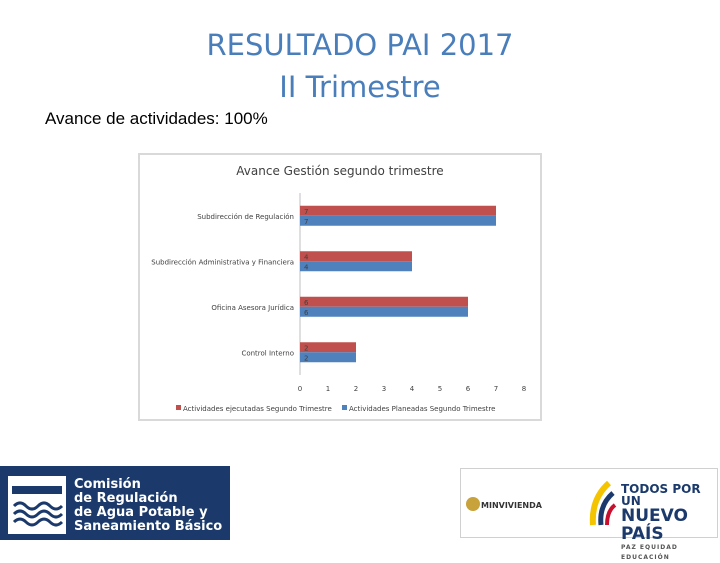 This screenshot has height=563, width=720. What do you see at coordinates (603, 503) in the screenshot?
I see `colombia-flag-icon` at bounding box center [603, 503].